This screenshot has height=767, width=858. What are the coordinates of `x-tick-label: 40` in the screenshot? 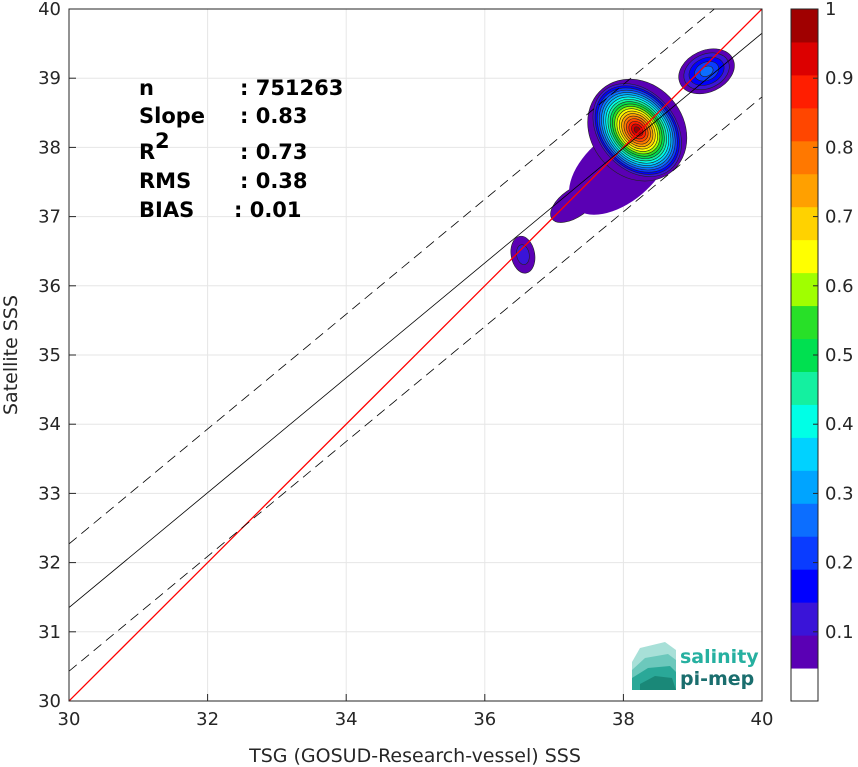 It's located at (762, 719).